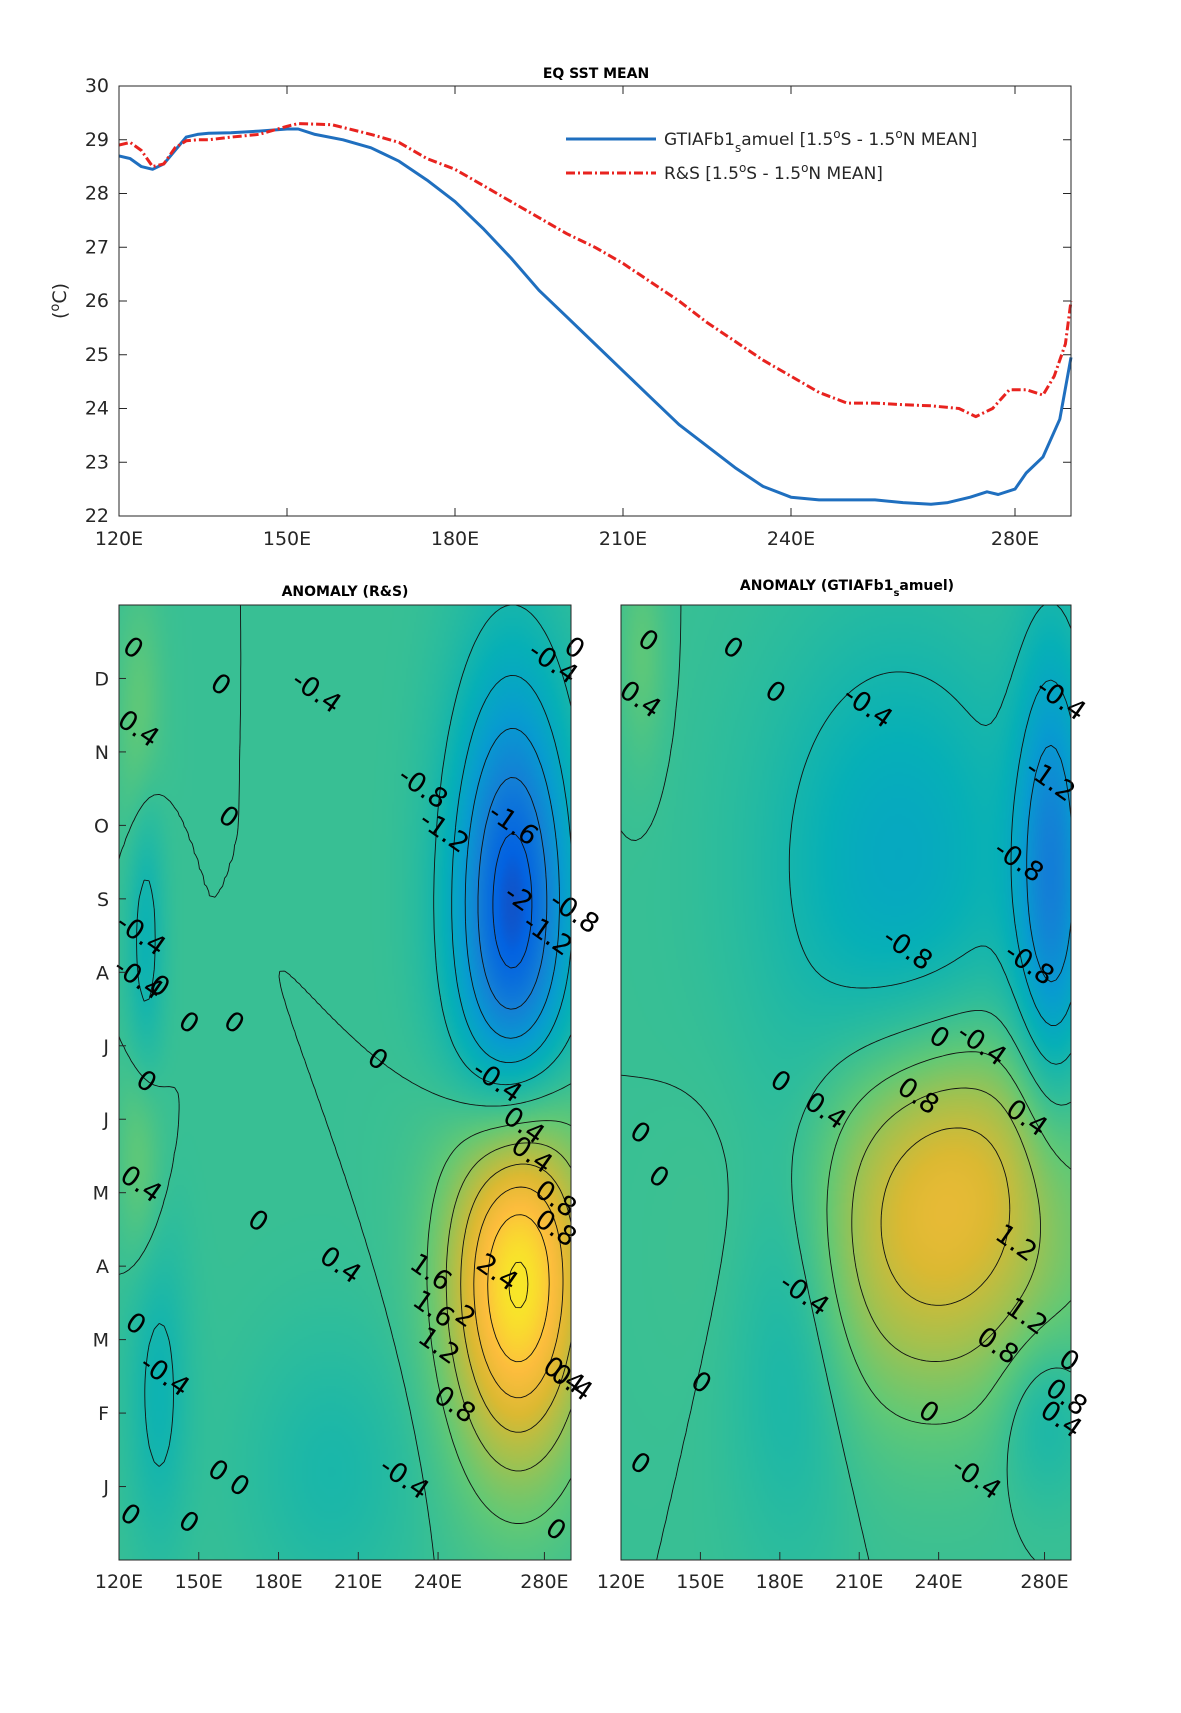  What do you see at coordinates (97, 301) in the screenshot?
I see `y-tick-label: 26` at bounding box center [97, 301].